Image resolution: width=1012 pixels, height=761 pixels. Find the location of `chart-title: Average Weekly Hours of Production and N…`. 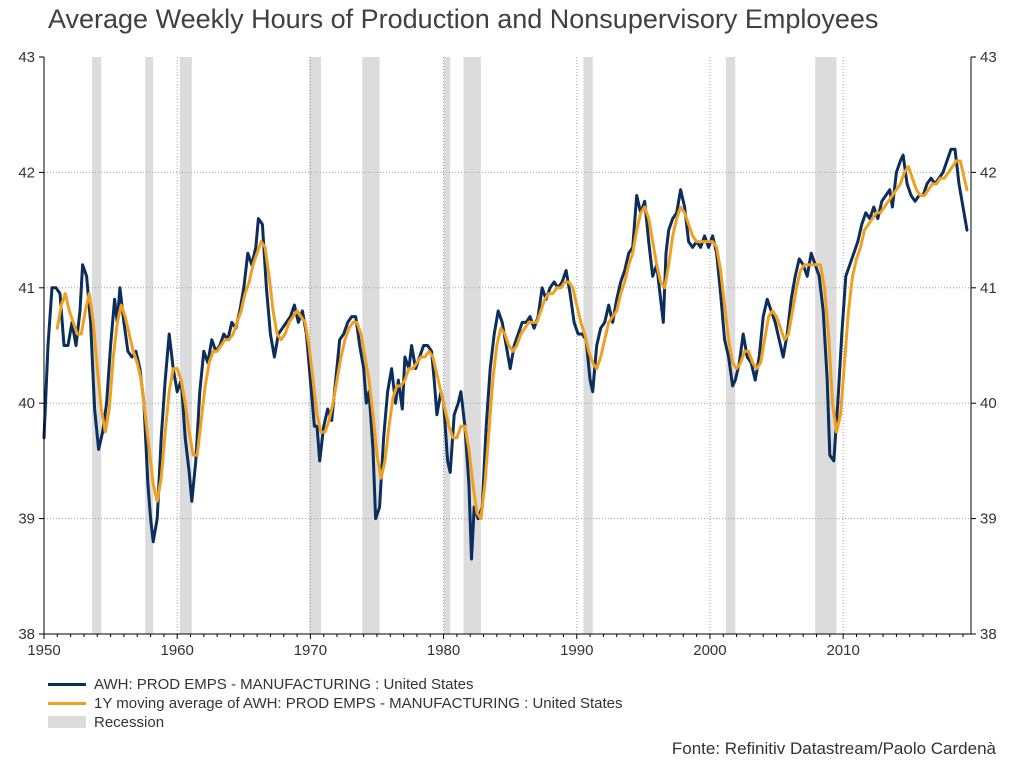

chart-title: Average Weekly Hours of Production and N… is located at coordinates (463, 19).